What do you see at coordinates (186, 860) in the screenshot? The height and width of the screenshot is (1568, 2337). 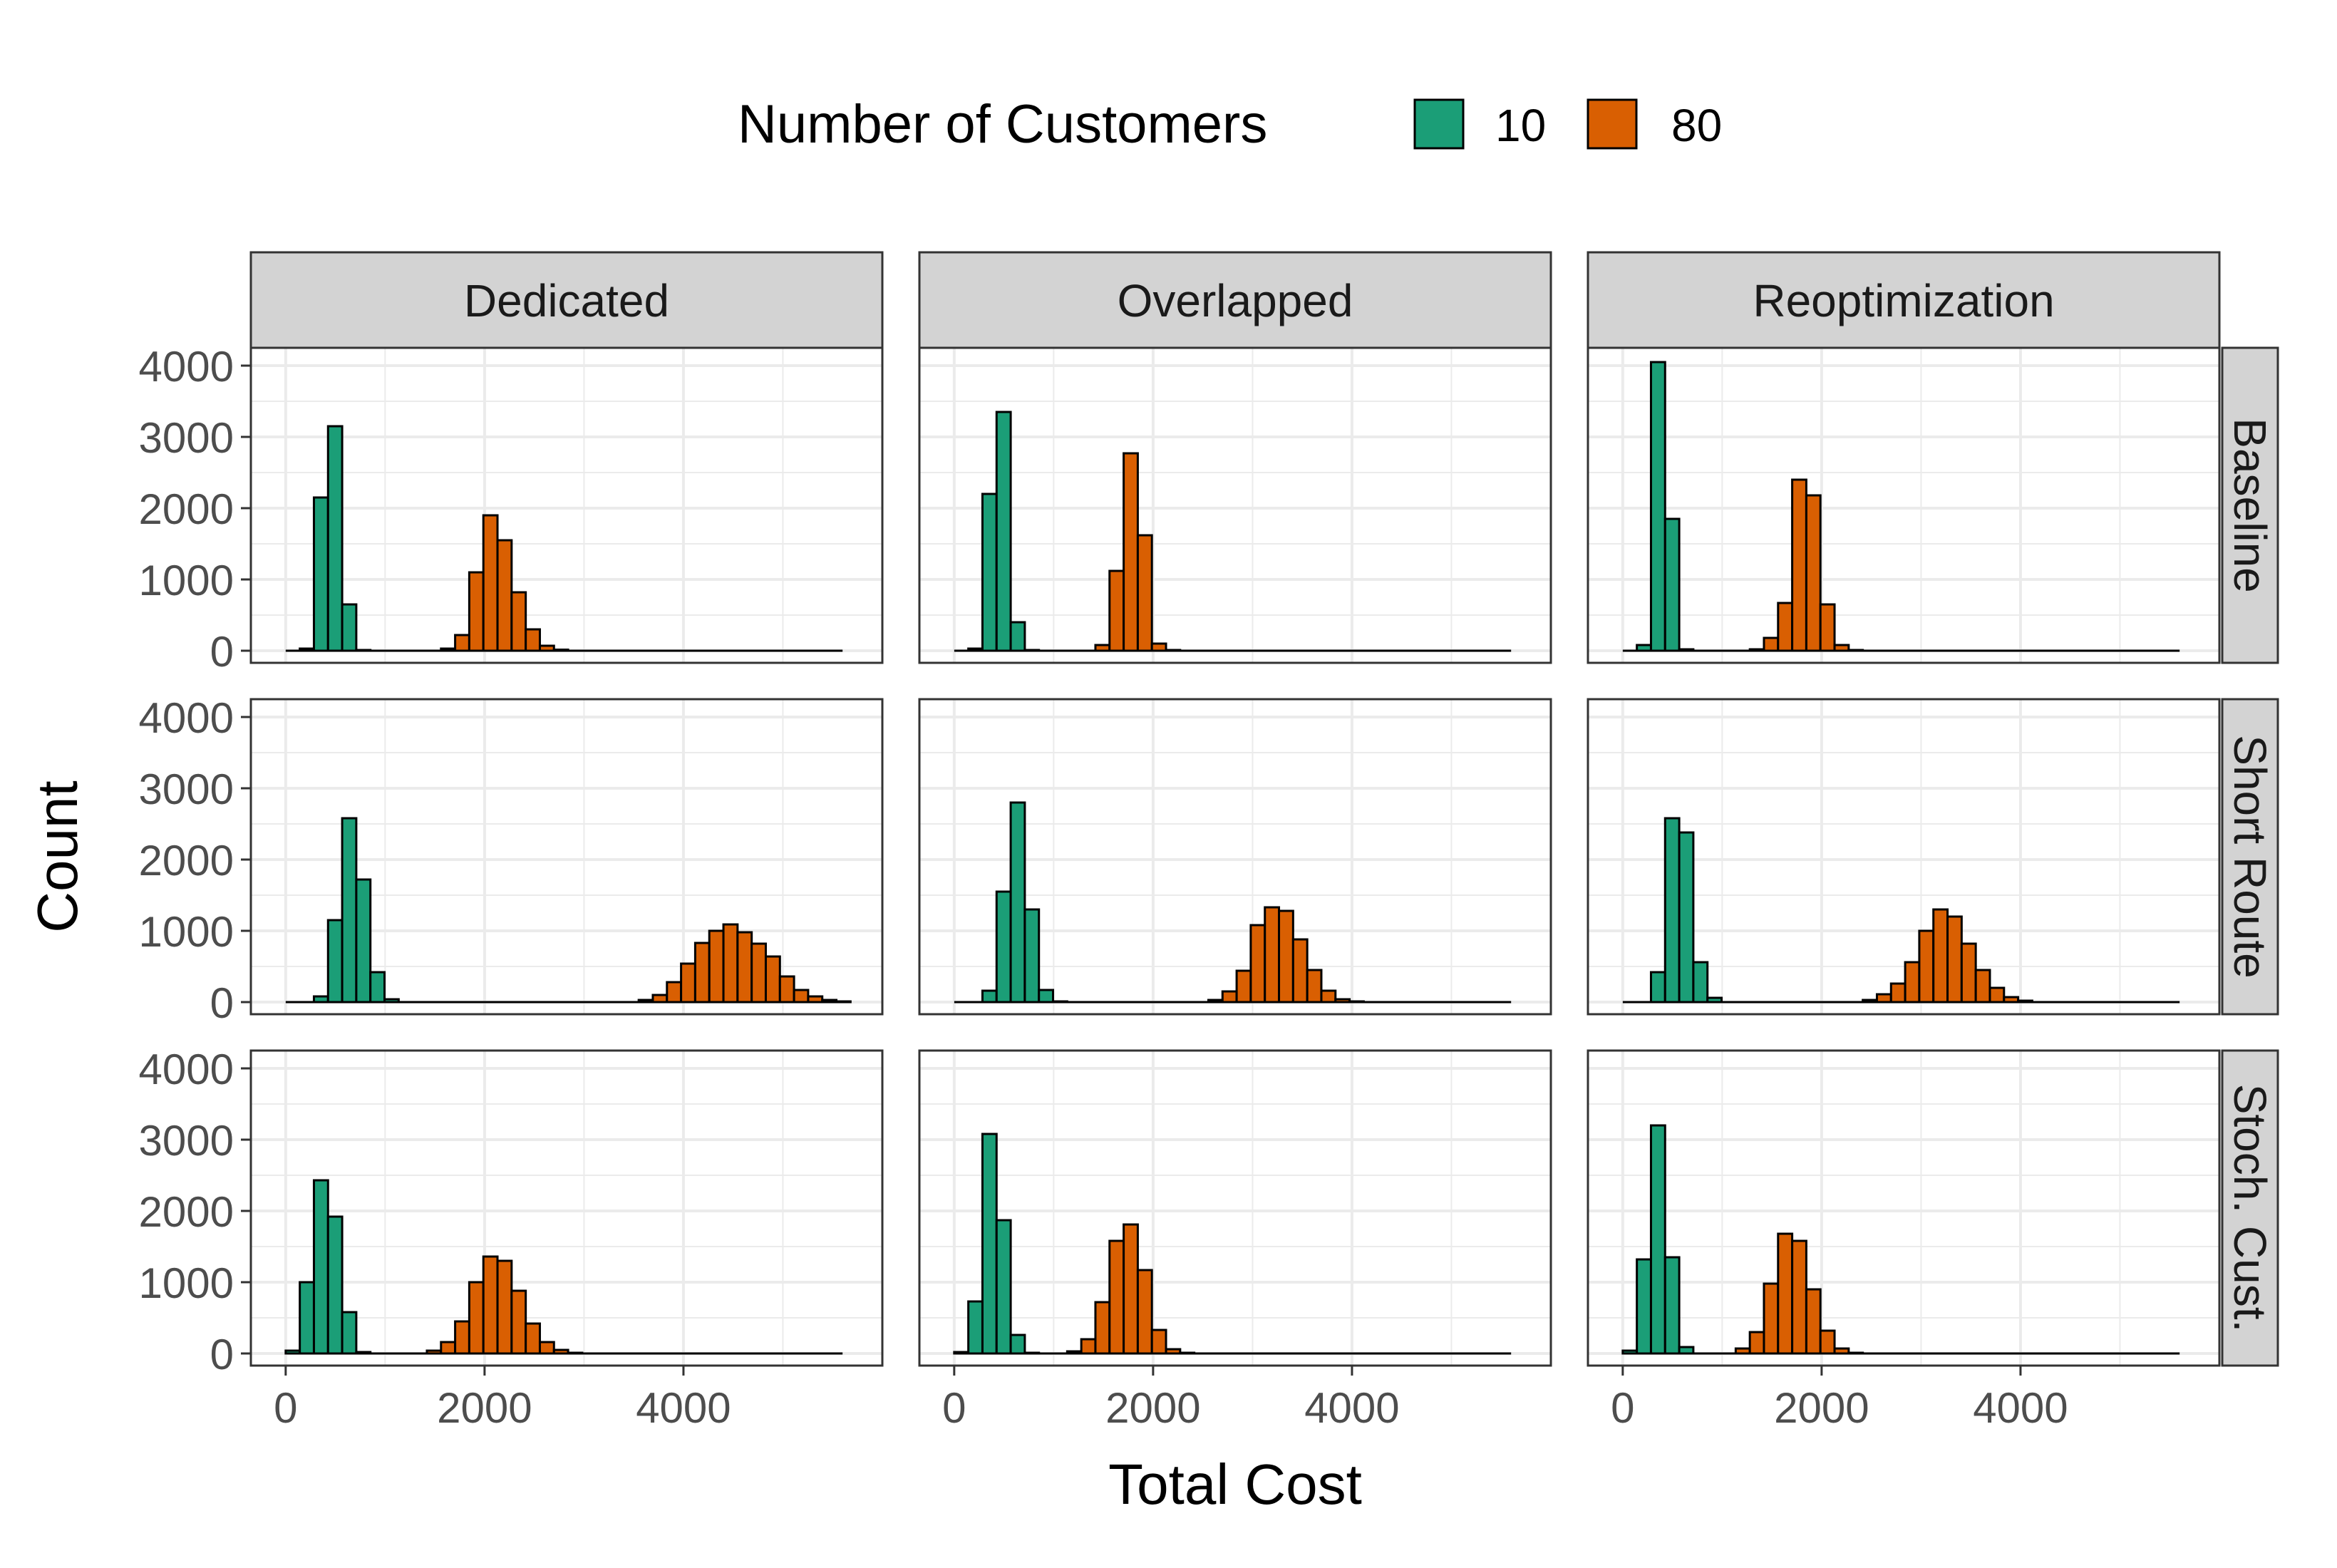 I see `y-tick-label: 2000` at bounding box center [186, 860].